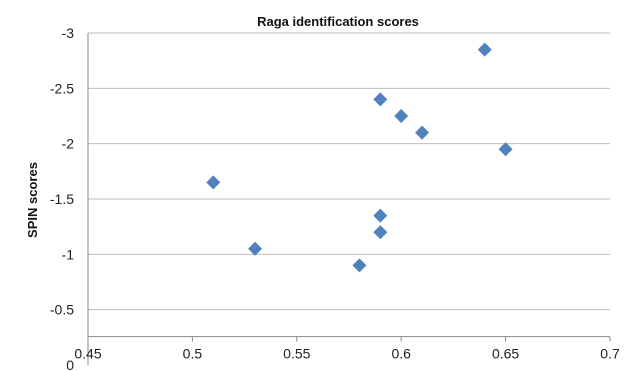 This screenshot has height=371, width=638. What do you see at coordinates (347, 354) in the screenshot?
I see `x-tick-labels: 0.45 0.5 0.55 0.6 0.65 0.7` at bounding box center [347, 354].